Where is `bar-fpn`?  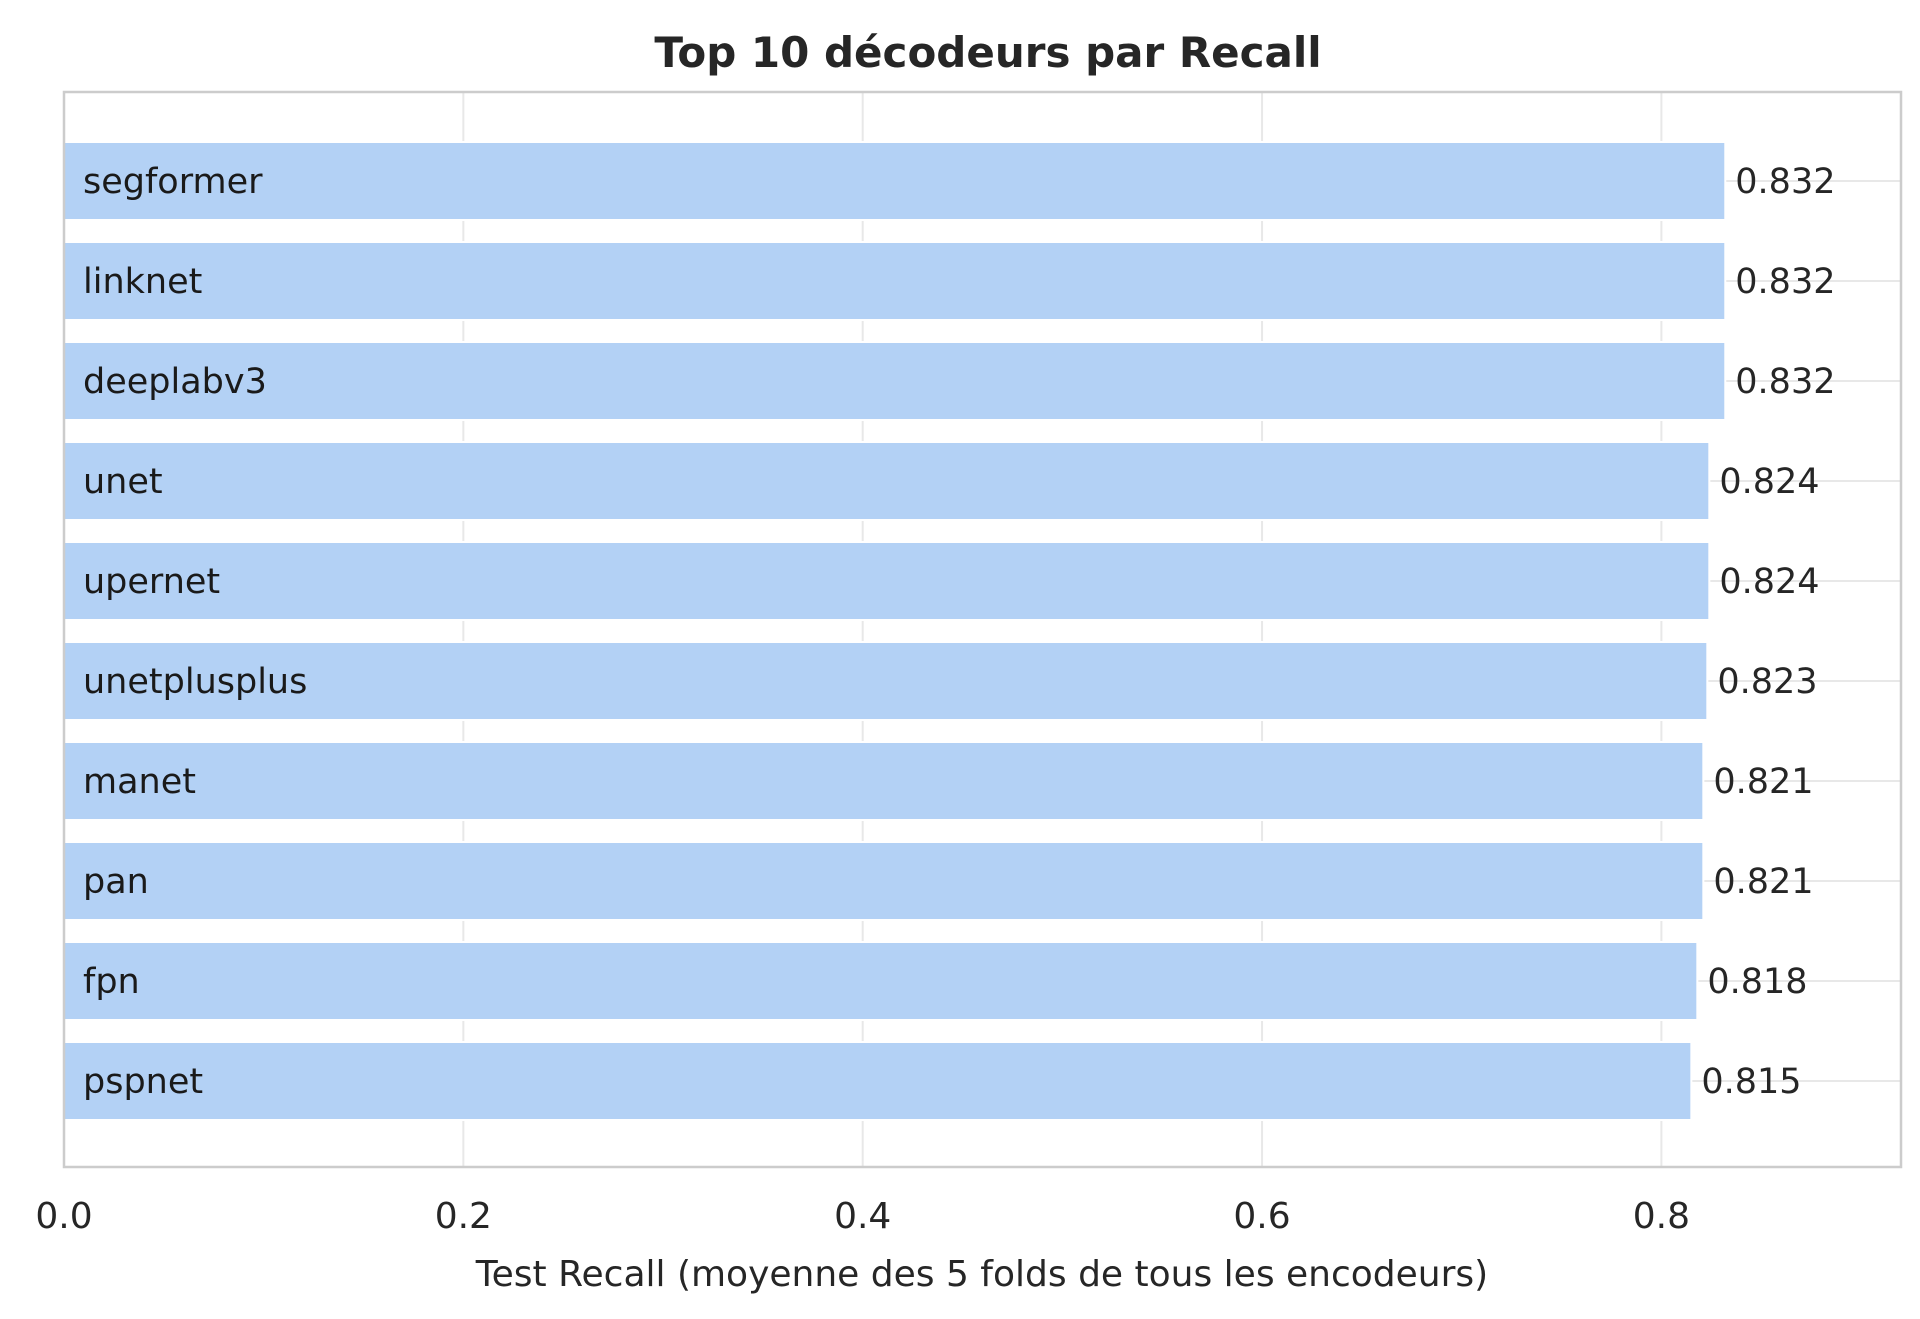
bar-fpn is located at coordinates (881, 981).